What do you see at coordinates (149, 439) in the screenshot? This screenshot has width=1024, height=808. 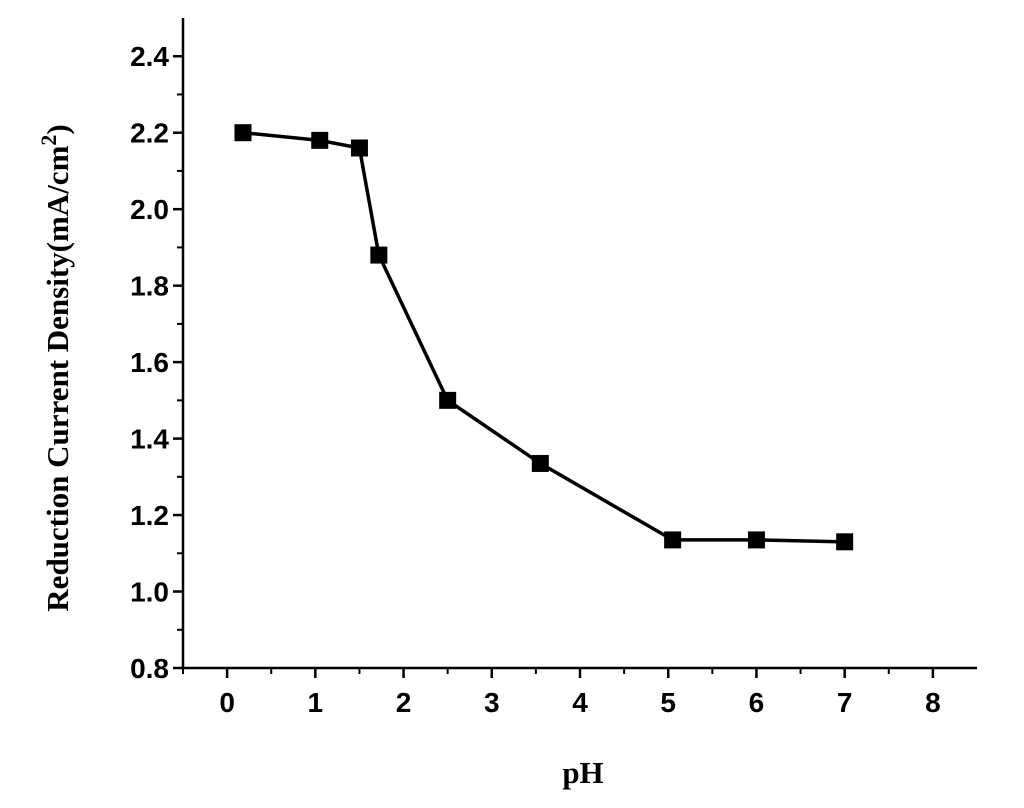 I see `y-tick-label: 1.4` at bounding box center [149, 439].